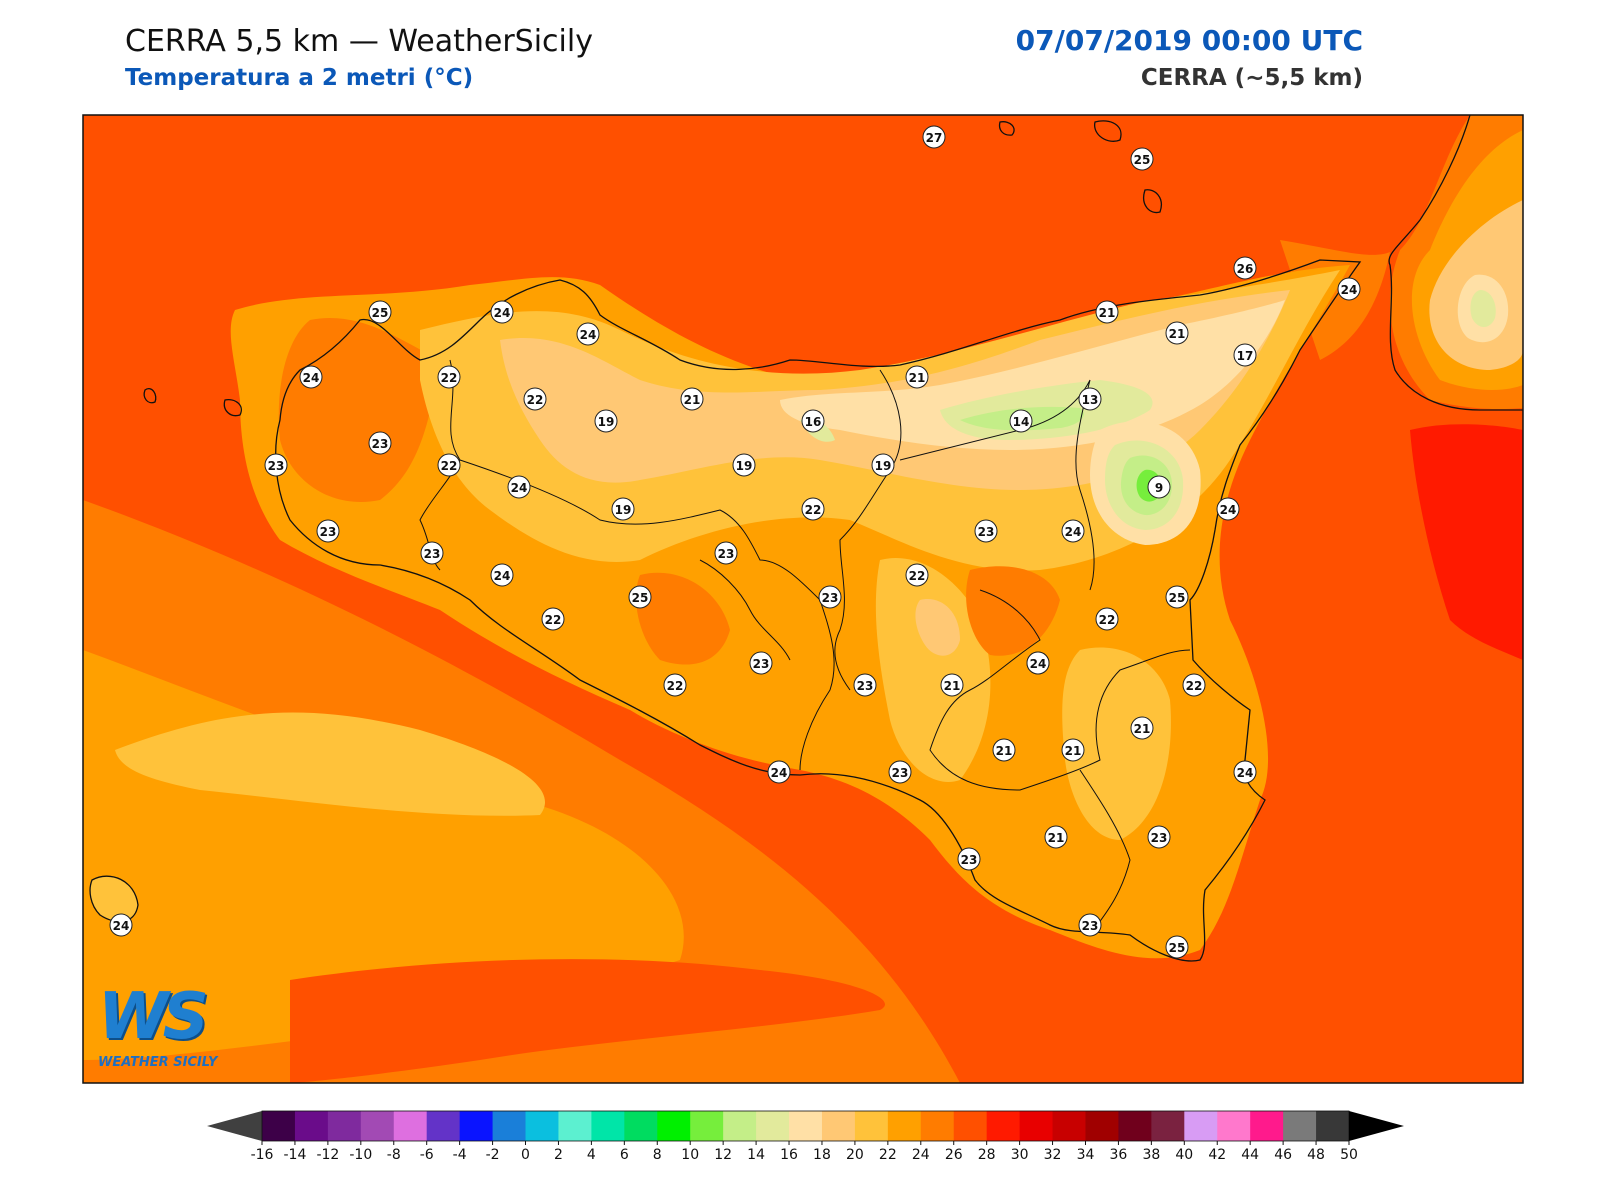 This screenshot has width=1600, height=1200. Describe the element at coordinates (295, 1155) in the screenshot. I see `colorbar-tick-label: -14` at that location.